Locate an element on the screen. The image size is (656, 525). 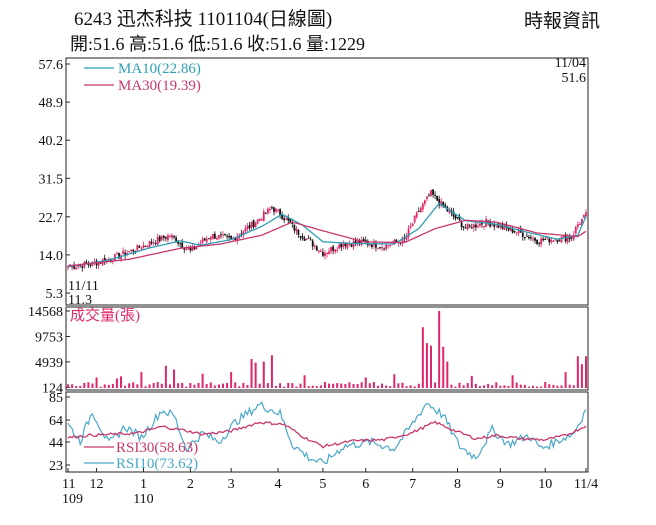
price-axis-tick-label: 5.3 is located at coordinates (55, 294).